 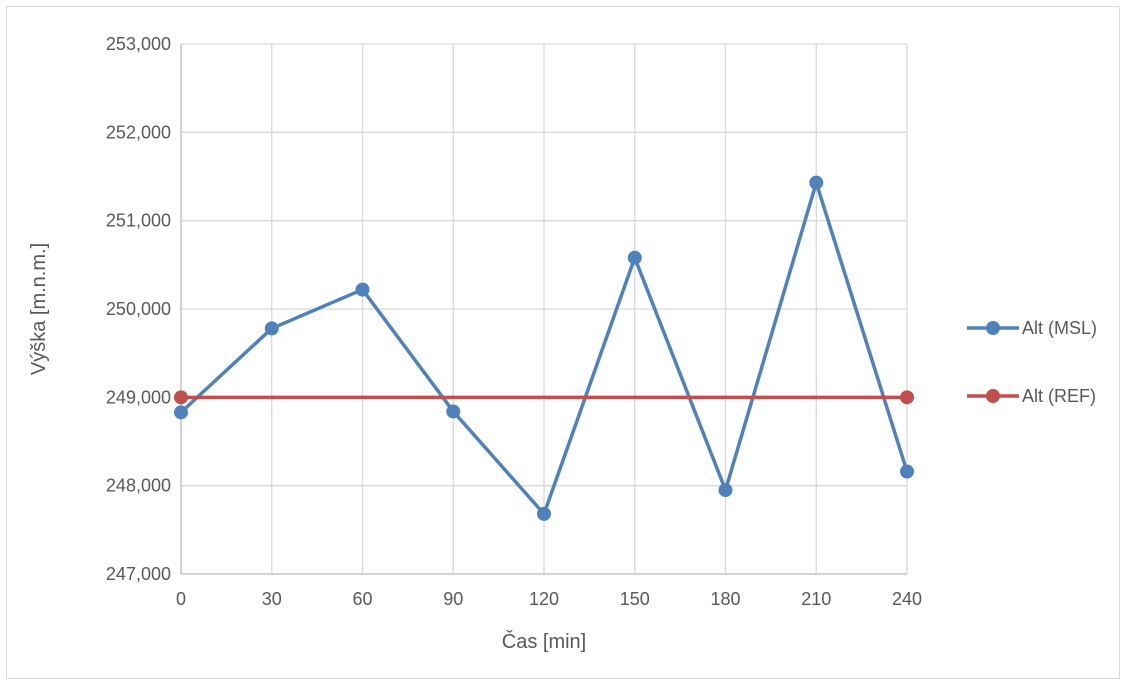 What do you see at coordinates (138, 397) in the screenshot?
I see `y-tick-label: 249,000` at bounding box center [138, 397].